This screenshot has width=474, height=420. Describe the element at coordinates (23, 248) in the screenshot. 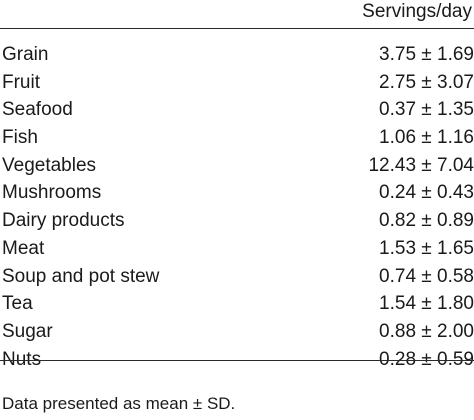

I see `row-label: Meat` at that location.